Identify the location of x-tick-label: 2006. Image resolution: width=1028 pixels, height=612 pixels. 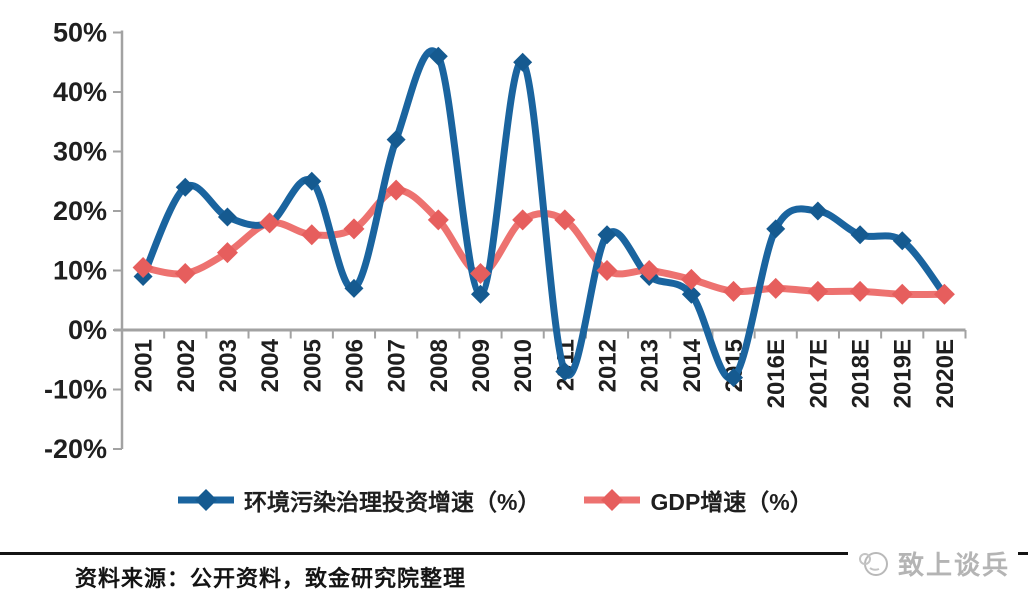
(354, 365).